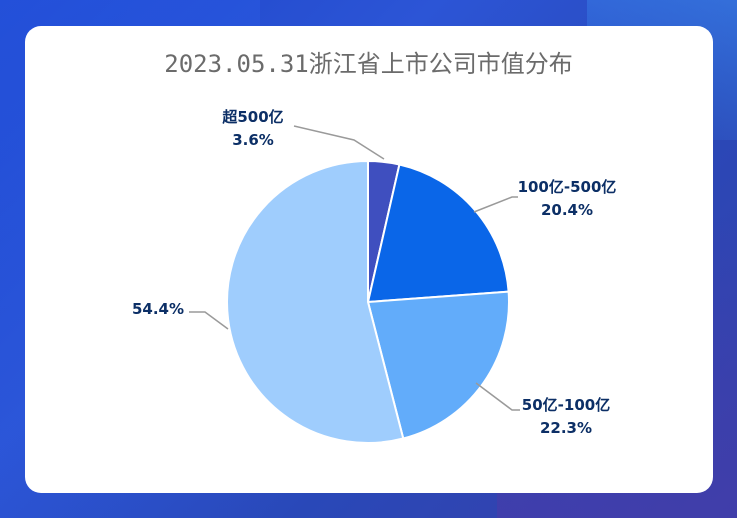 The image size is (737, 518). Describe the element at coordinates (567, 210) in the screenshot. I see `slice-percent-label: 20.4%` at that location.